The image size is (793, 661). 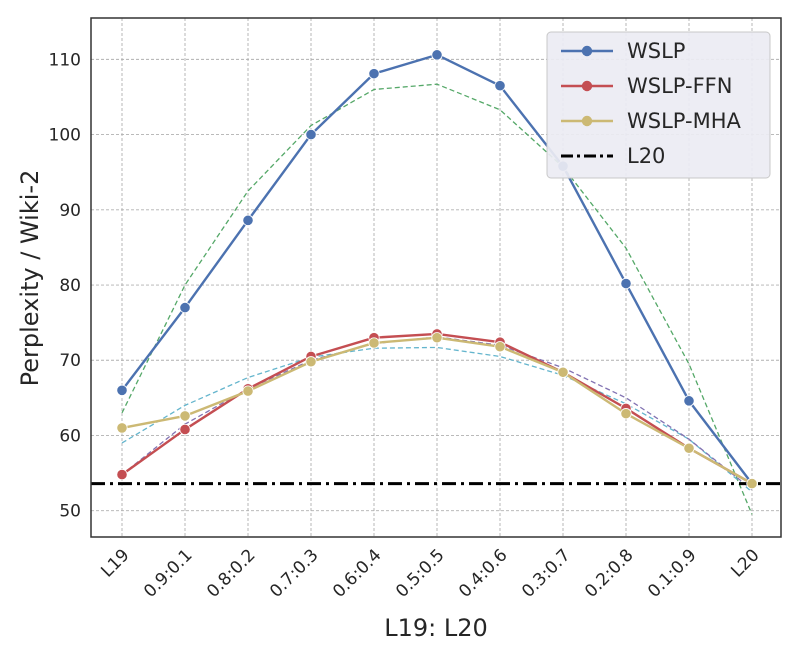 I want to click on y-tick-label-2: 70, so click(x=70, y=361).